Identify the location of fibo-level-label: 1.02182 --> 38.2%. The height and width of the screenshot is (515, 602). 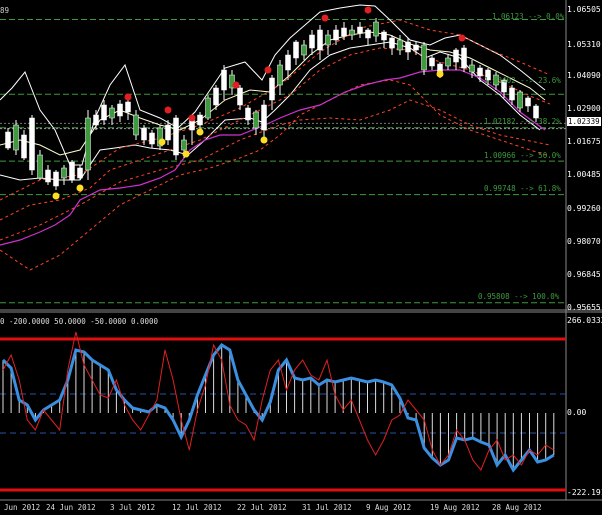
(522, 121).